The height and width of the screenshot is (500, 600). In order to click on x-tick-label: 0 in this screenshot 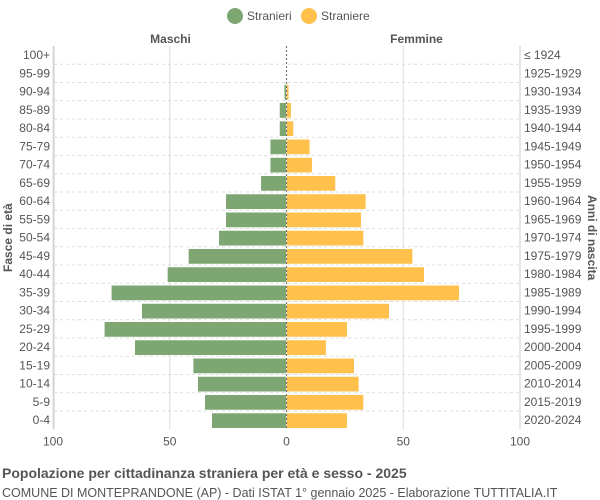, I will do `click(286, 441)`.